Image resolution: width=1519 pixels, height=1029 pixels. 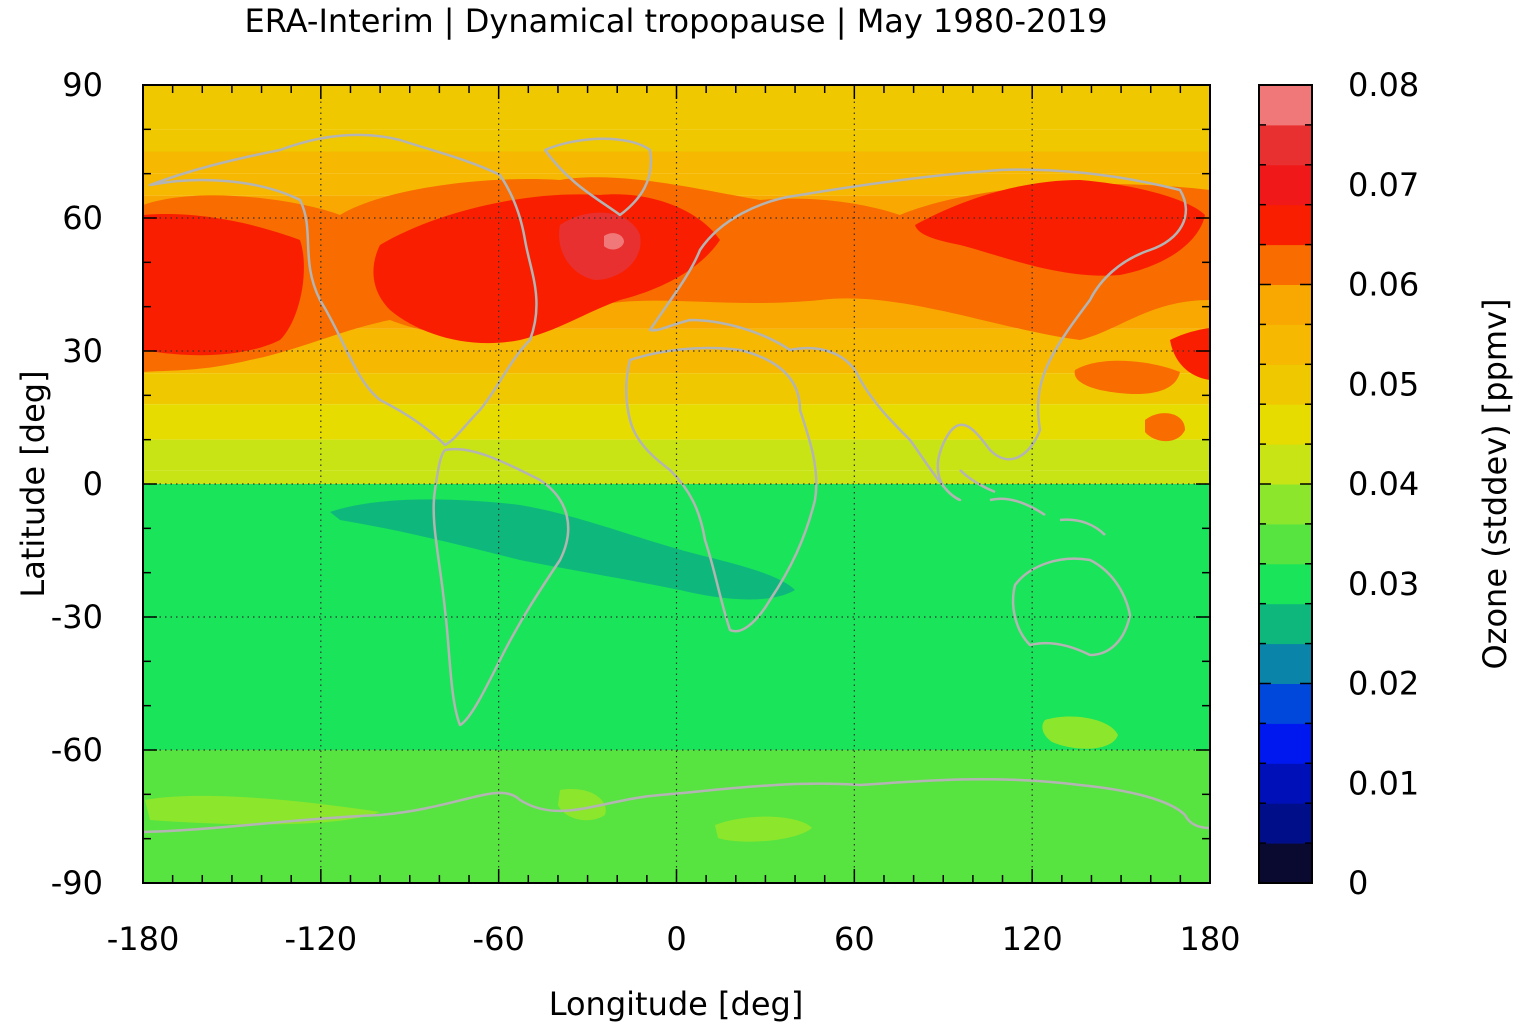 I want to click on coastline-australia, so click(x=1071, y=607).